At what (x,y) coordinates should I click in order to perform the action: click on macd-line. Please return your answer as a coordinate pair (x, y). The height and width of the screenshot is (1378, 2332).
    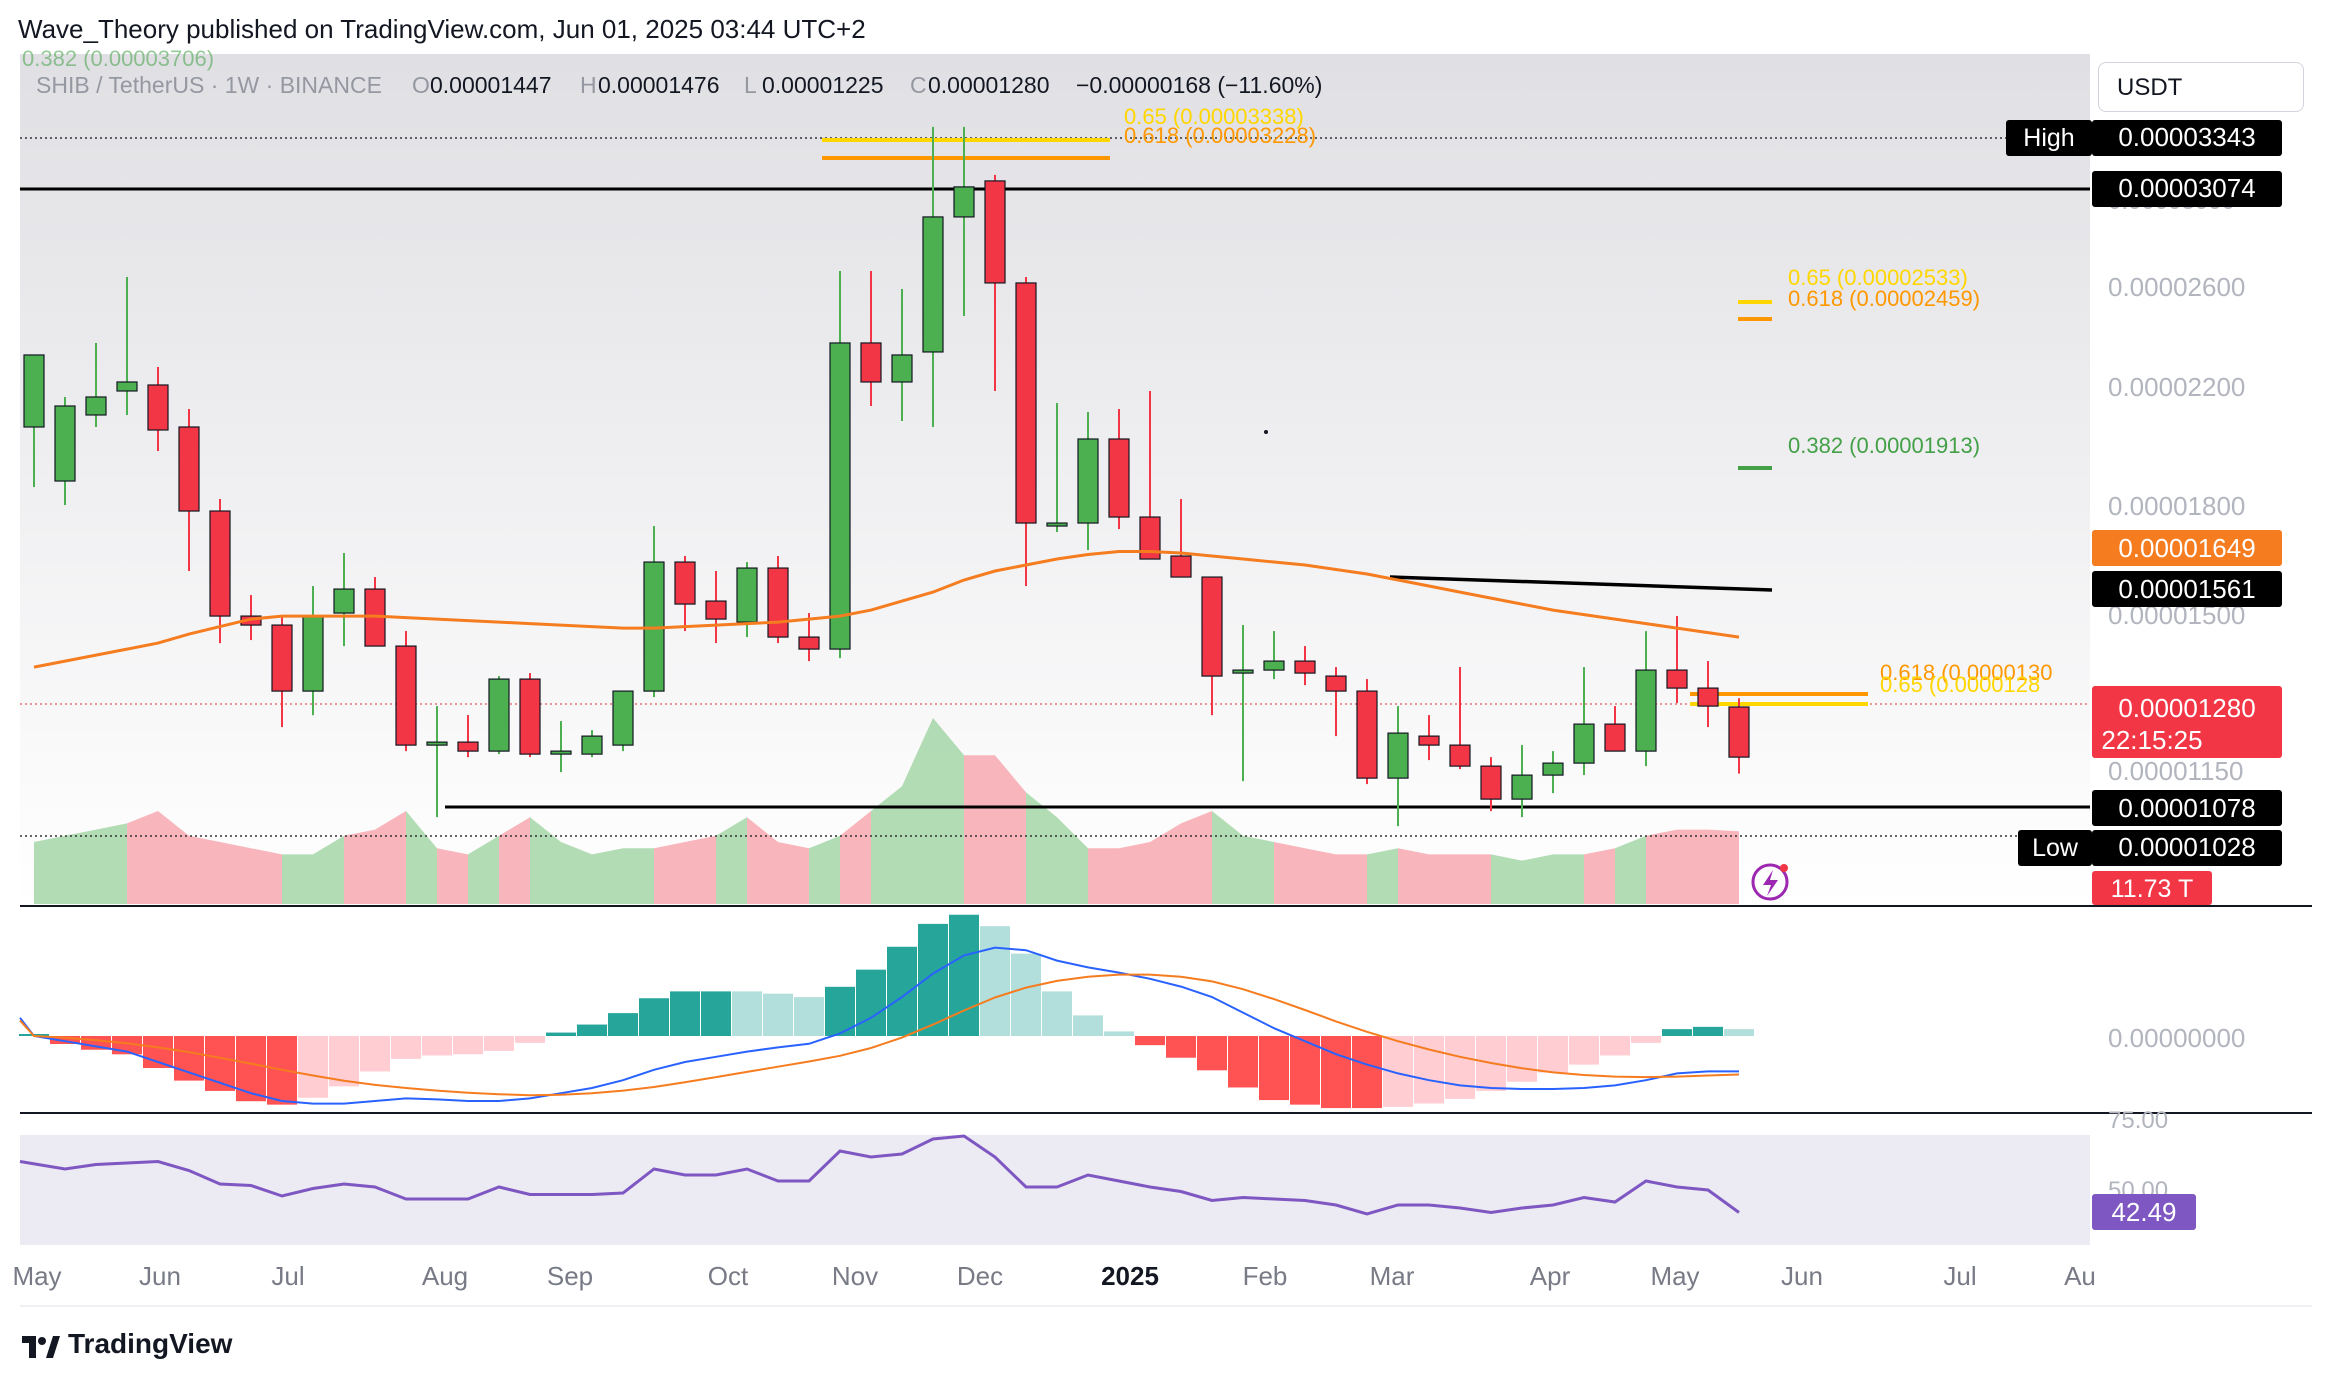
    Looking at the image, I should click on (879, 1025).